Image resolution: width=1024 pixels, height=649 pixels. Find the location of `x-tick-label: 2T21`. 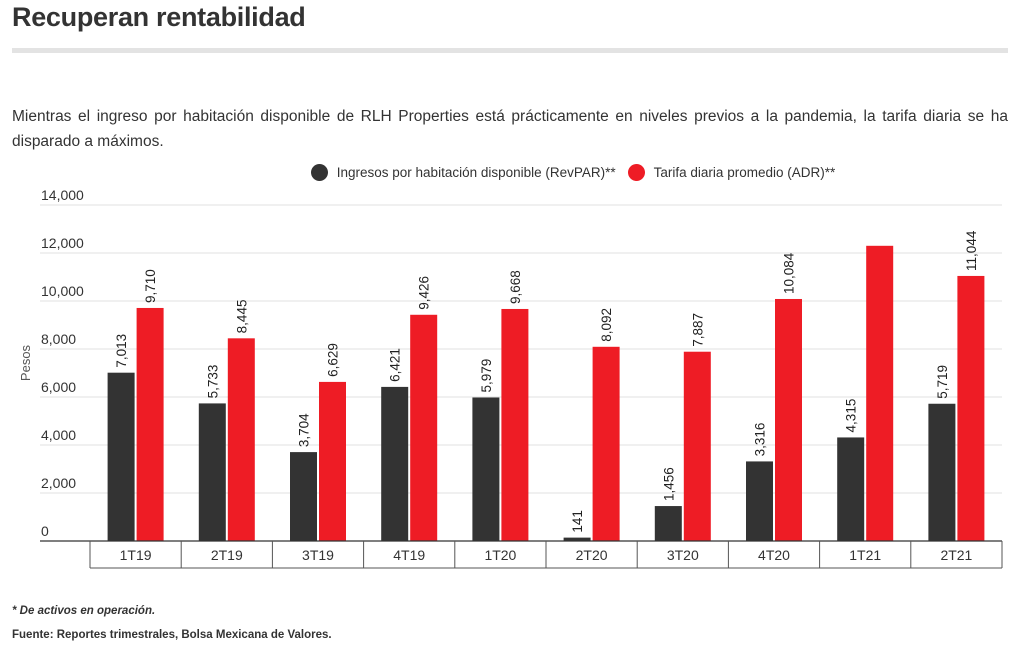

x-tick-label: 2T21 is located at coordinates (956, 555).